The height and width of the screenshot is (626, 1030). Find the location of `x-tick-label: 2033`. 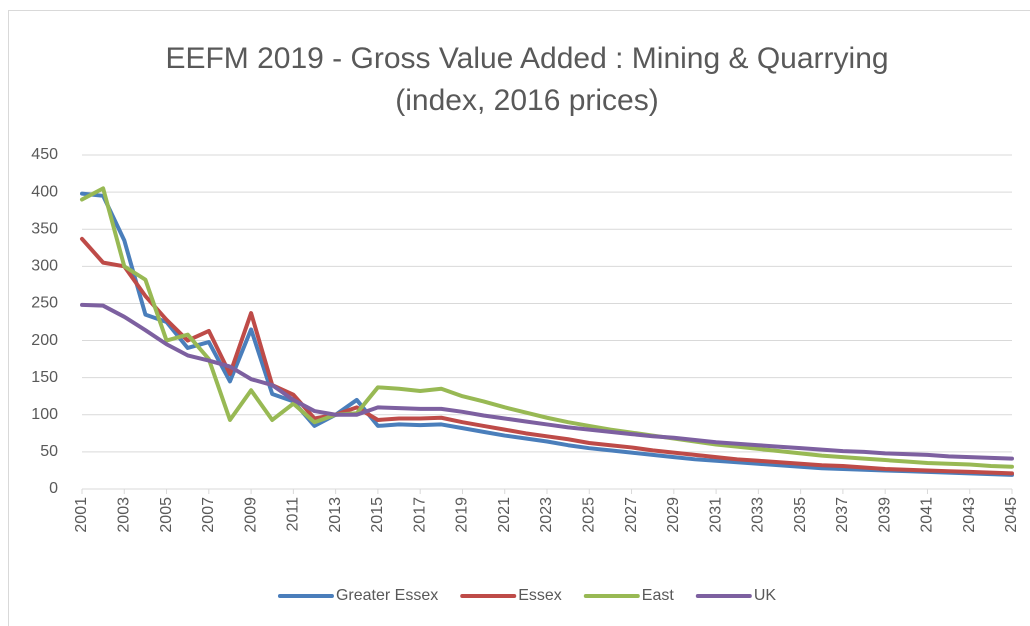

x-tick-label: 2033 is located at coordinates (758, 515).